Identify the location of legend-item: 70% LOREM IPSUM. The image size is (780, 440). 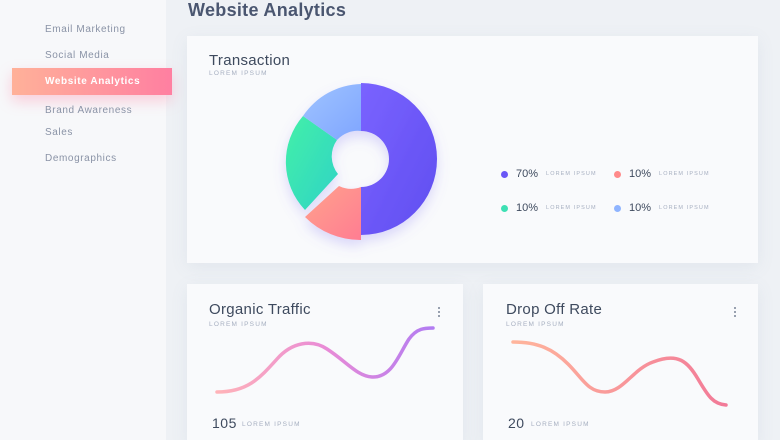
(549, 174).